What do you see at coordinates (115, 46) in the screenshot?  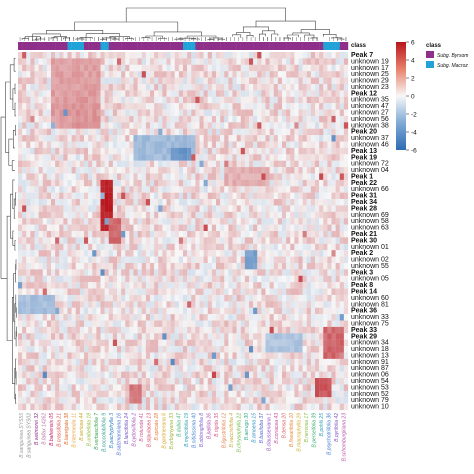 I see `class-bar-cell` at bounding box center [115, 46].